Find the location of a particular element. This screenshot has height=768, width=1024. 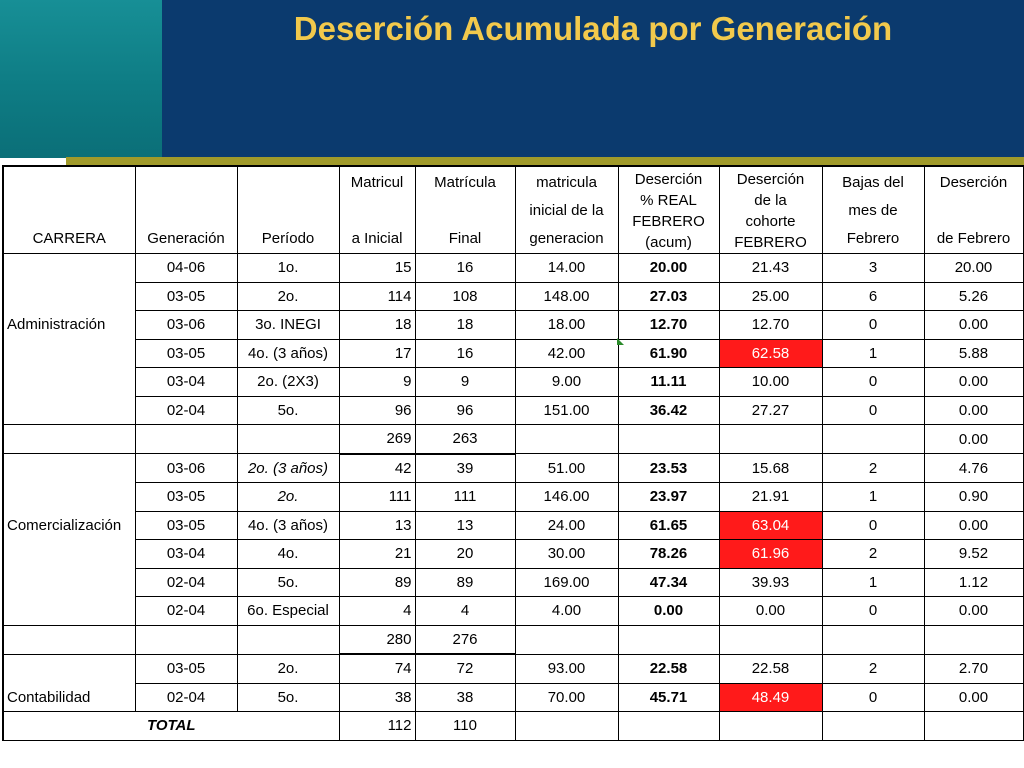

cell-matricula-inicial: 13 is located at coordinates (377, 525).